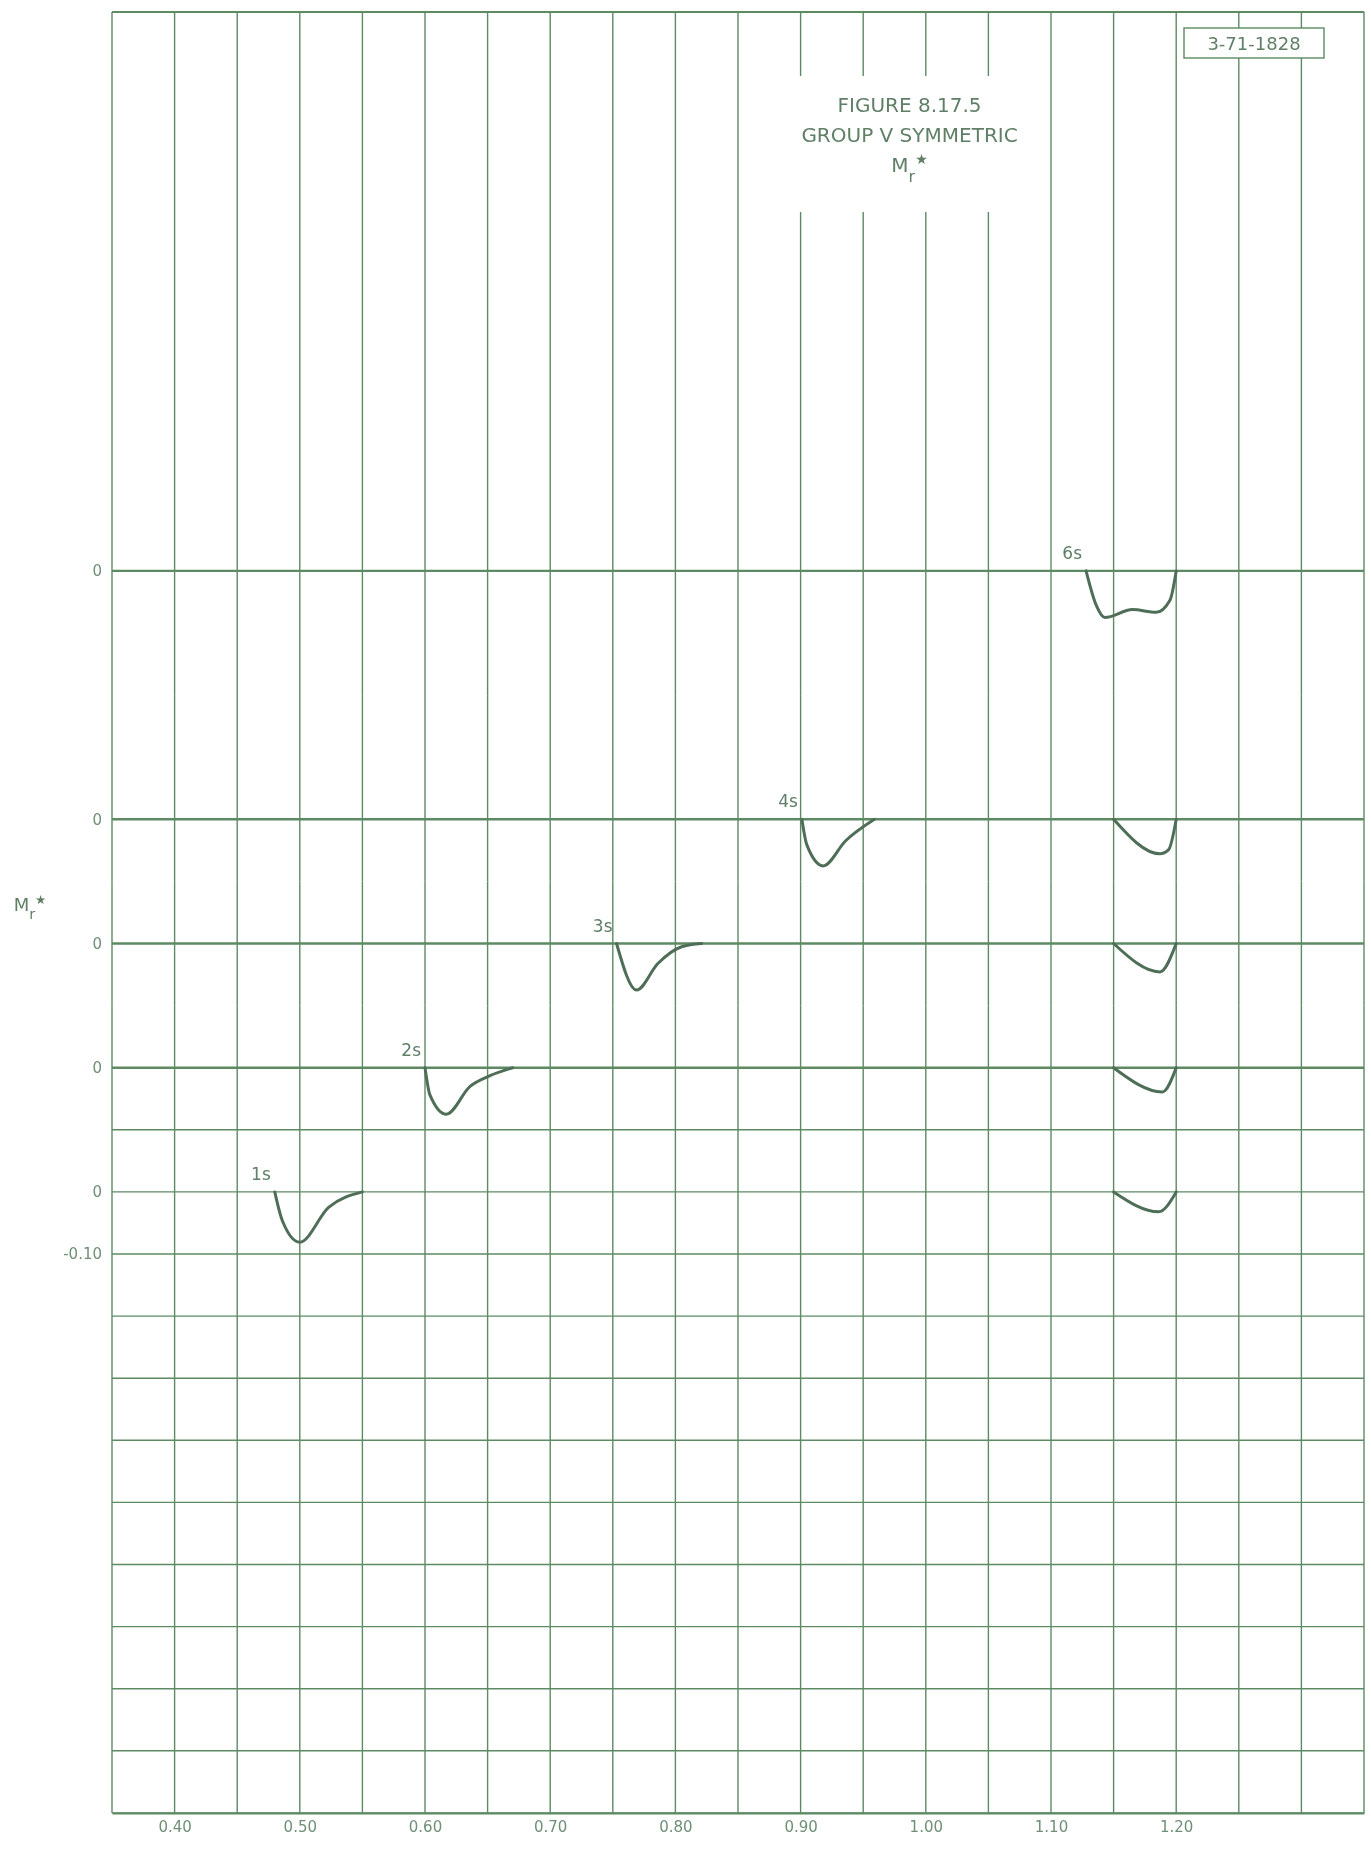 The height and width of the screenshot is (1856, 1371). I want to click on series-label: 6s, so click(1072, 552).